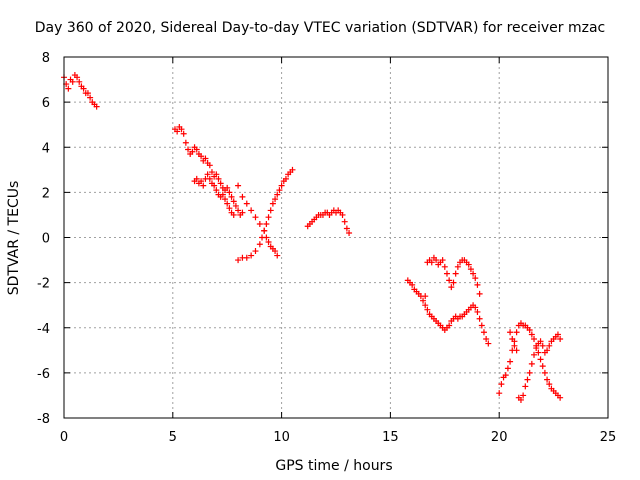 This screenshot has height=480, width=640. What do you see at coordinates (46, 58) in the screenshot?
I see `y-tick-label: 8` at bounding box center [46, 58].